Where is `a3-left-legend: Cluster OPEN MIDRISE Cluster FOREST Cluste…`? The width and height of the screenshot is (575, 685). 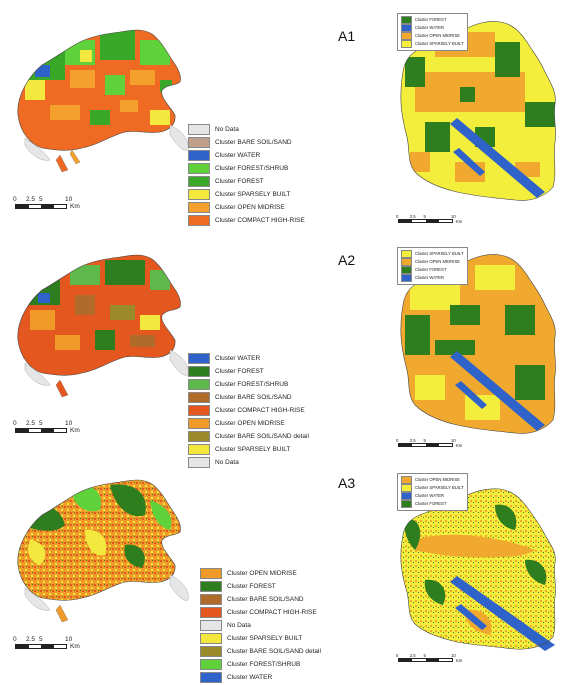 a3-left-legend: Cluster OPEN MIDRISE Cluster FOREST Cluste… is located at coordinates (260, 626).